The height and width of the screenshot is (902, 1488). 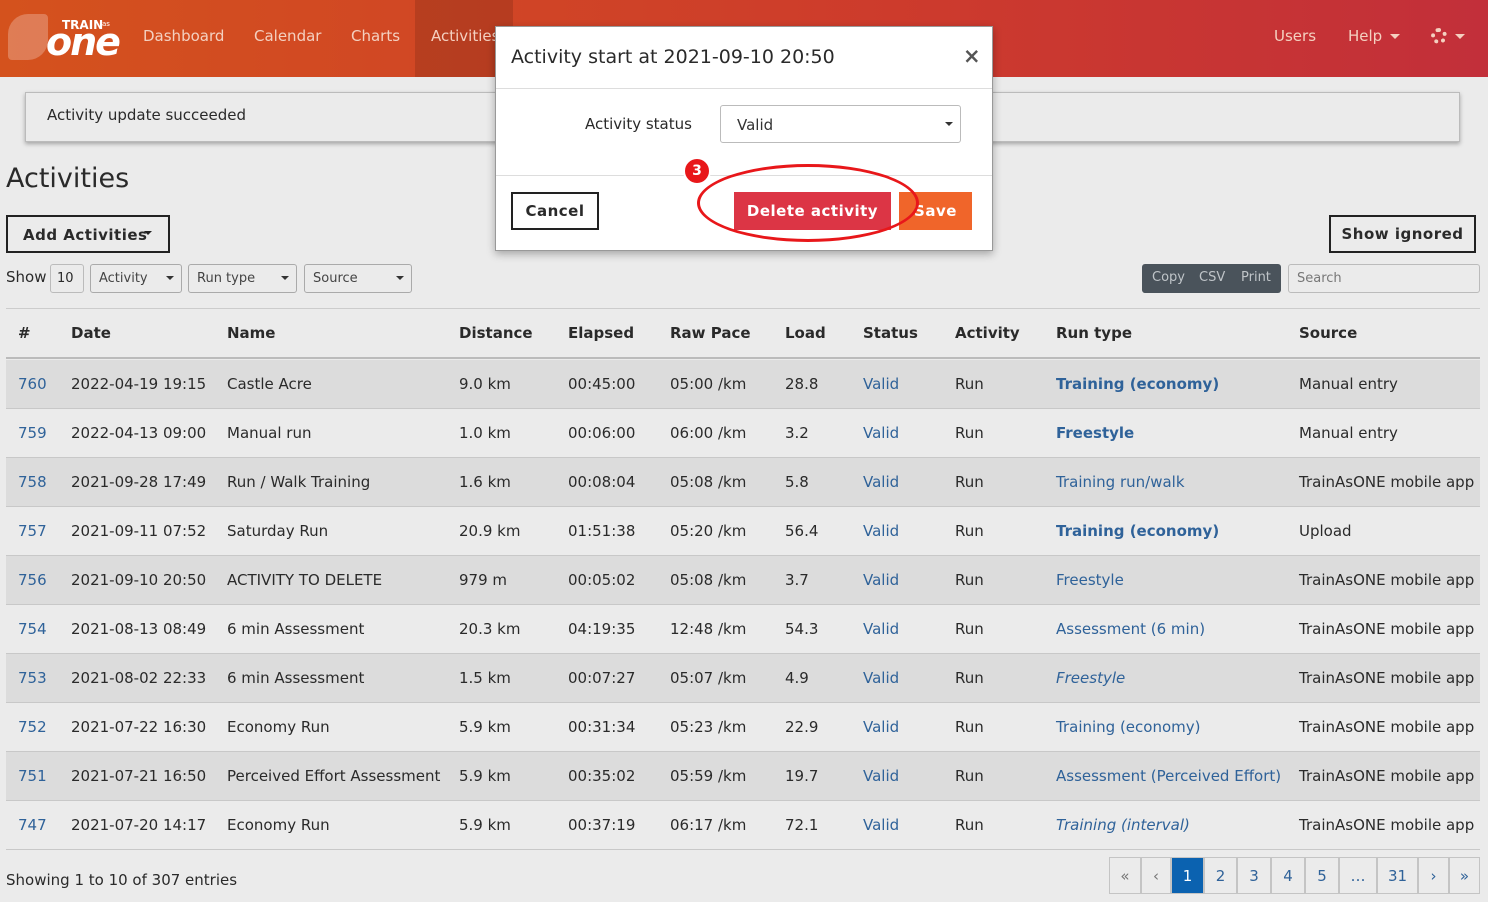 What do you see at coordinates (1384, 278) in the screenshot?
I see `search-input: Search` at bounding box center [1384, 278].